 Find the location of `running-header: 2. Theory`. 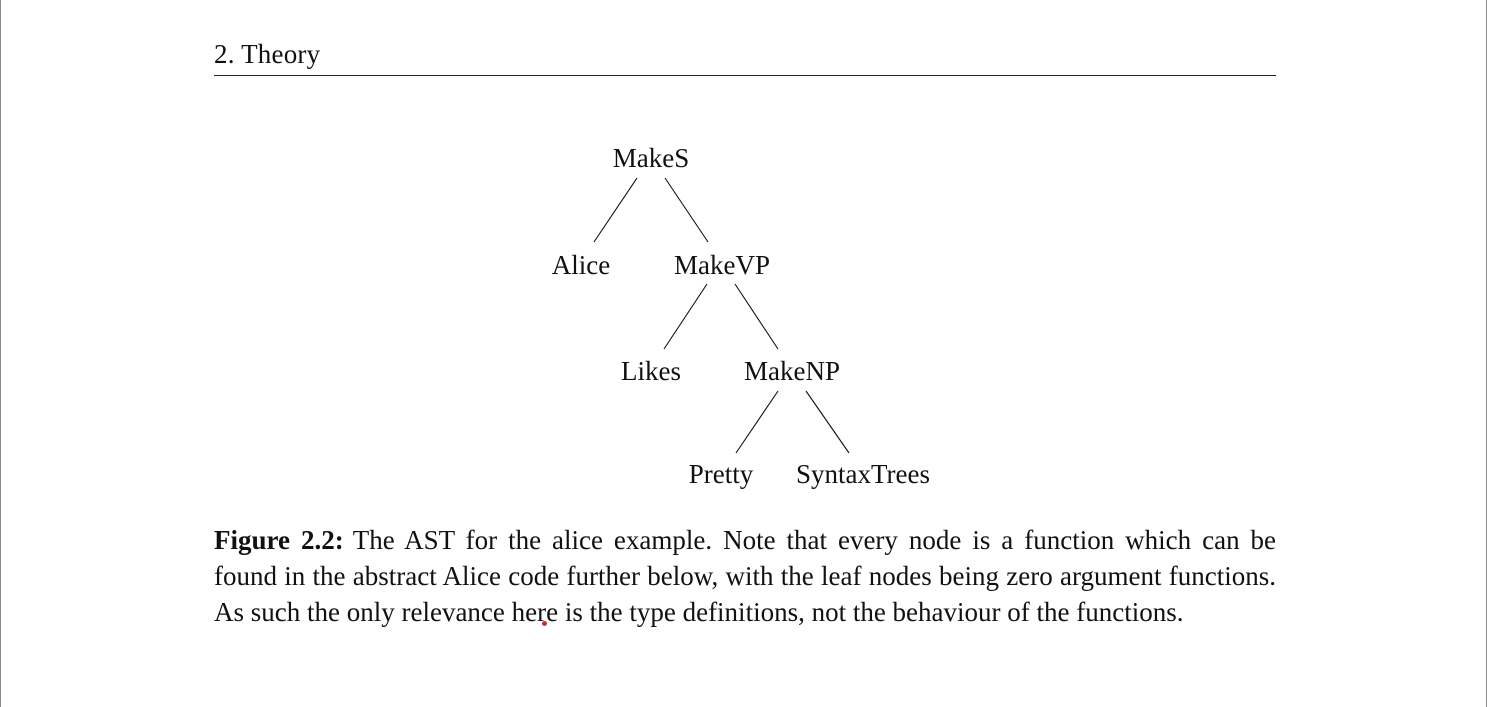

running-header: 2. Theory is located at coordinates (745, 57).